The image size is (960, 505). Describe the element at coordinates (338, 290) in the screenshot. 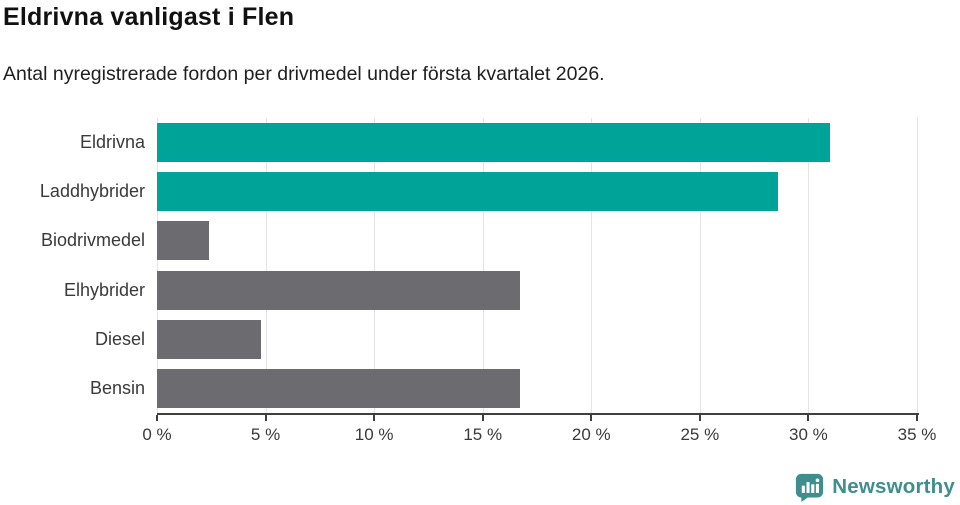

I see `bar-elhybrider` at that location.